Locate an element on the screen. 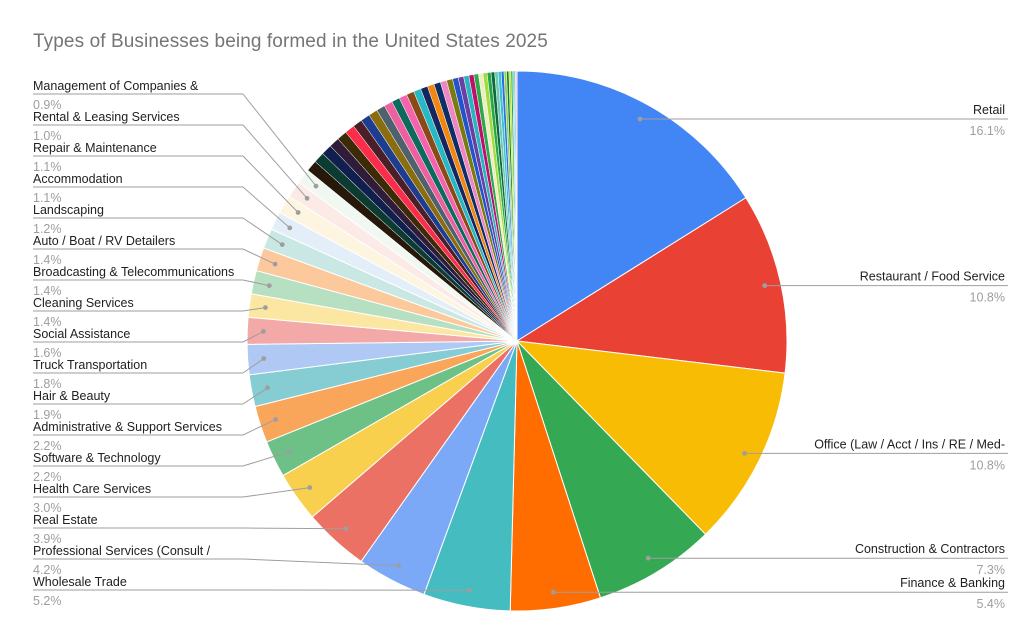  slice-label: Retail is located at coordinates (989, 110).